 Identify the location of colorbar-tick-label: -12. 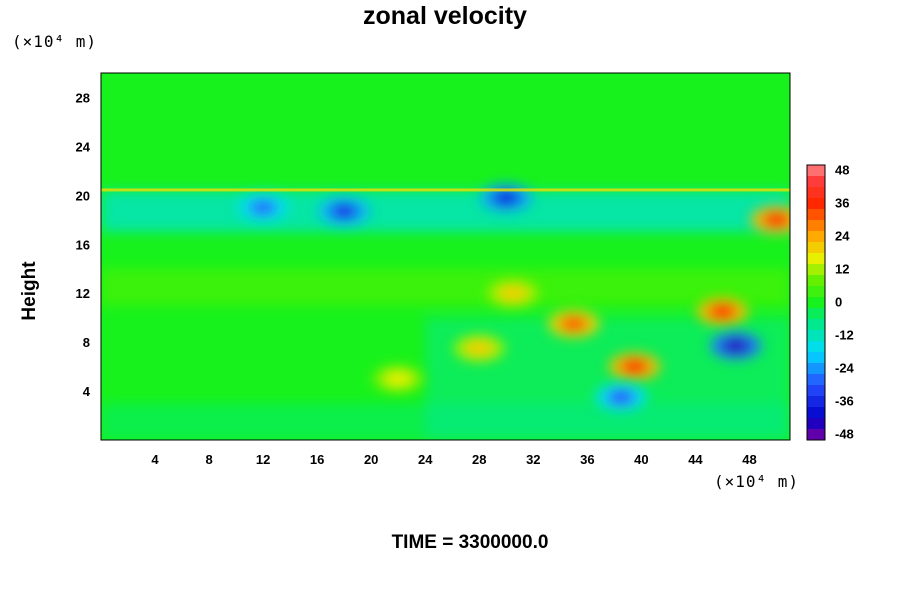
(844, 335).